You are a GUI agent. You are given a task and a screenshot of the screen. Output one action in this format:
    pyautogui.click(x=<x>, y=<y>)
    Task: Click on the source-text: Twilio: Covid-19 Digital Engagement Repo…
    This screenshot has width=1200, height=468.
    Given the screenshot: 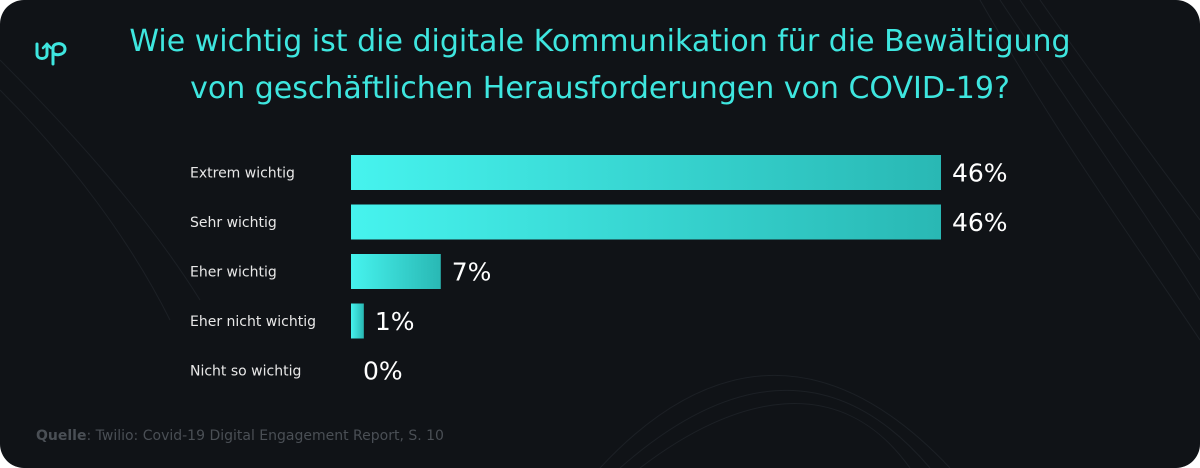 What is the action you would take?
    pyautogui.click(x=269, y=436)
    